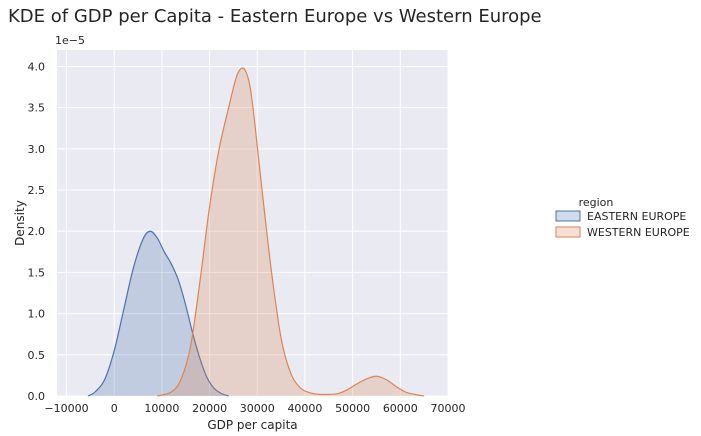 The image size is (701, 436). Describe the element at coordinates (352, 408) in the screenshot. I see `x-tick-label: 50000` at that location.